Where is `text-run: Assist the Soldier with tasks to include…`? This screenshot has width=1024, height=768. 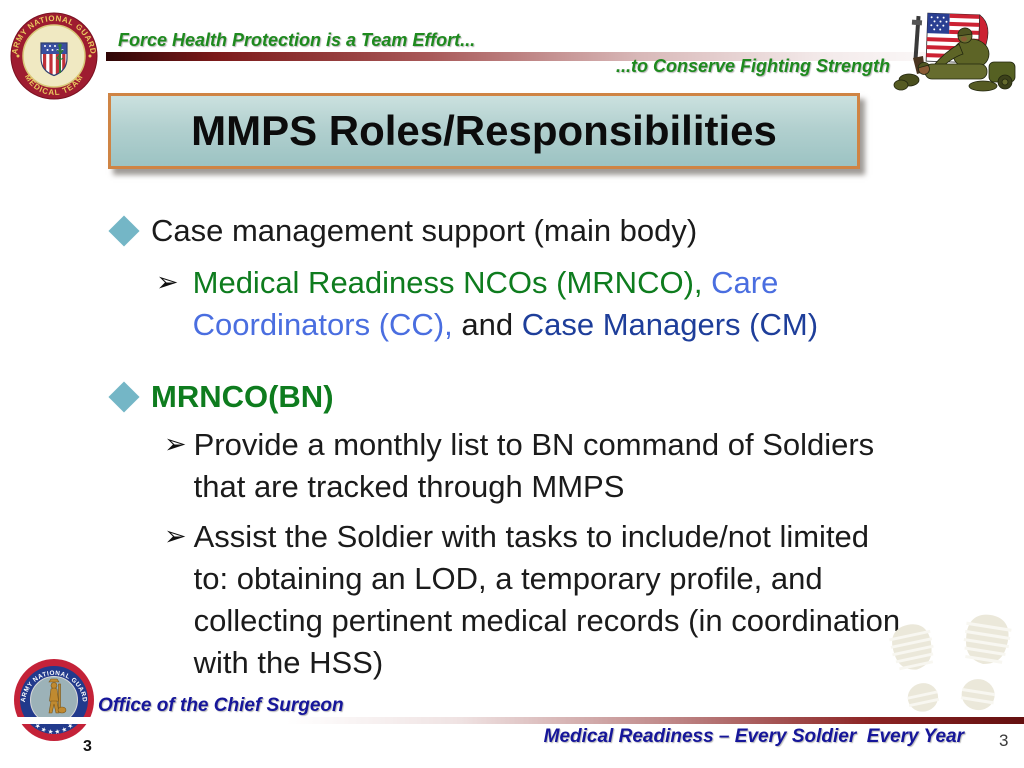
text-run: Assist the Soldier with tasks to include… is located at coordinates (531, 536).